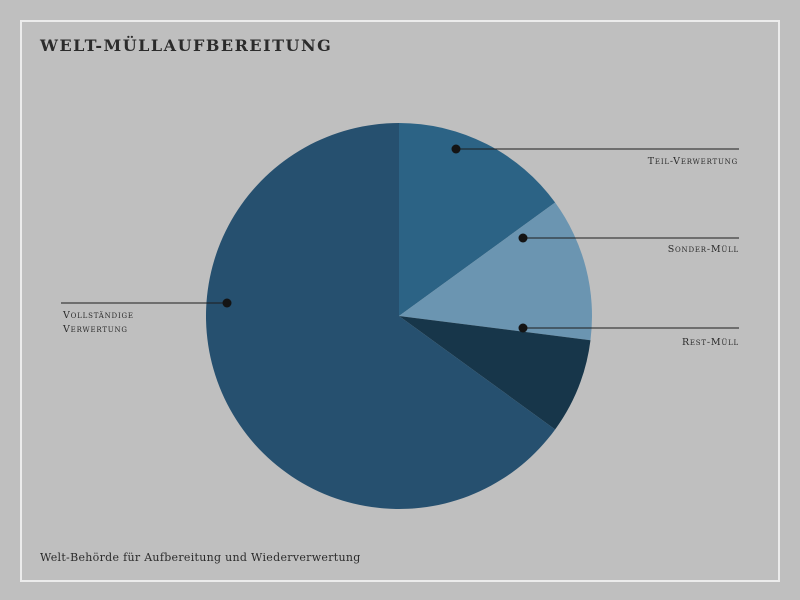 Image resolution: width=800 pixels, height=600 pixels. What do you see at coordinates (98, 322) in the screenshot?
I see `slice-label-vollständige-verwertung: Vollständige Verwertung` at bounding box center [98, 322].